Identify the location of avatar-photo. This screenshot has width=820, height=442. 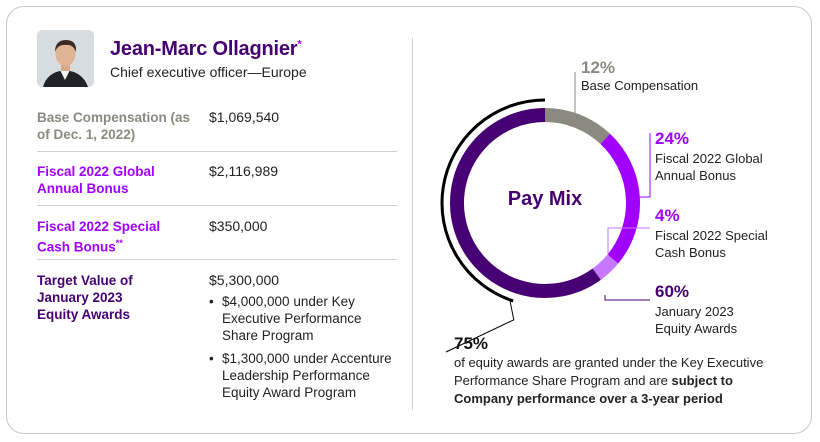
(65, 58).